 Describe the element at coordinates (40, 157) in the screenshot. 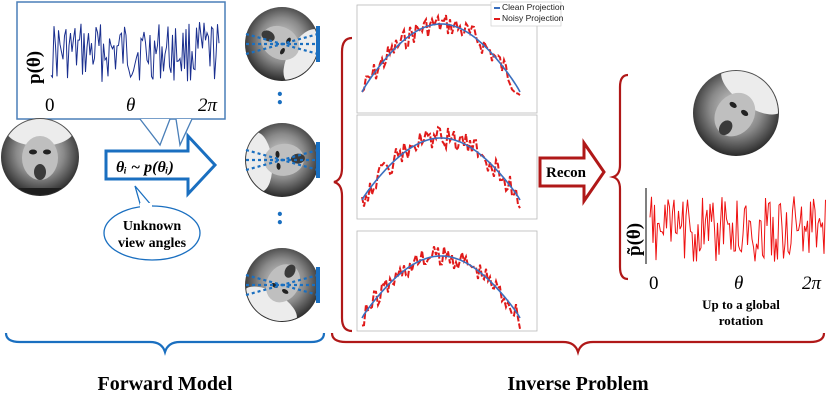

I see `original-image` at that location.